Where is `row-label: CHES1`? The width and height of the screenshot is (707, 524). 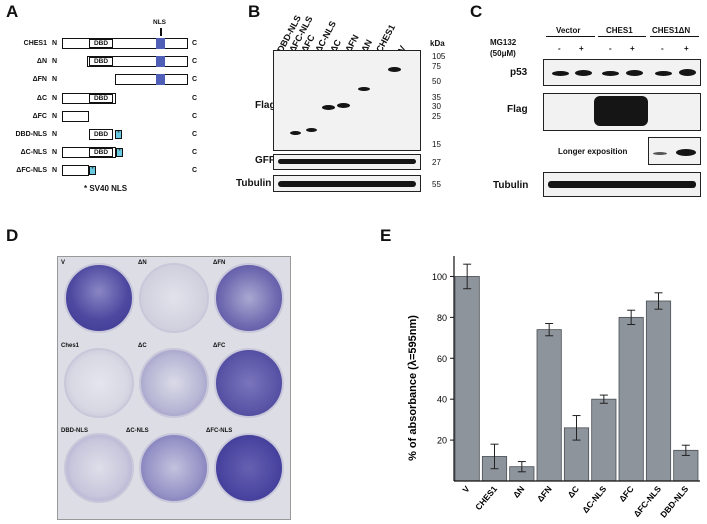 row-label: CHES1 is located at coordinates (35, 43).